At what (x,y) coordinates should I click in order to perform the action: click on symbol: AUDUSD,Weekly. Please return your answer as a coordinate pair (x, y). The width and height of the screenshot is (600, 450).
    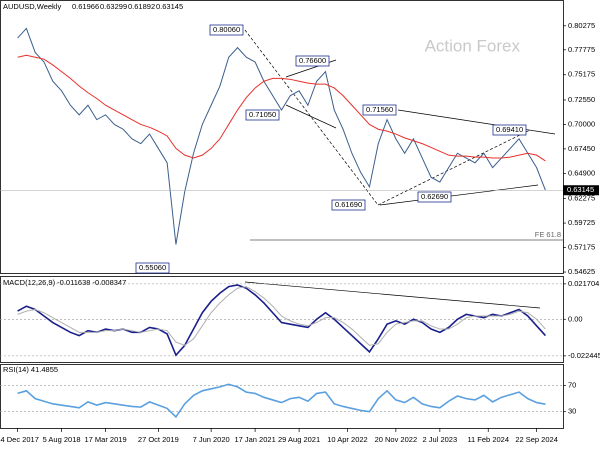
    Looking at the image, I should click on (32, 6).